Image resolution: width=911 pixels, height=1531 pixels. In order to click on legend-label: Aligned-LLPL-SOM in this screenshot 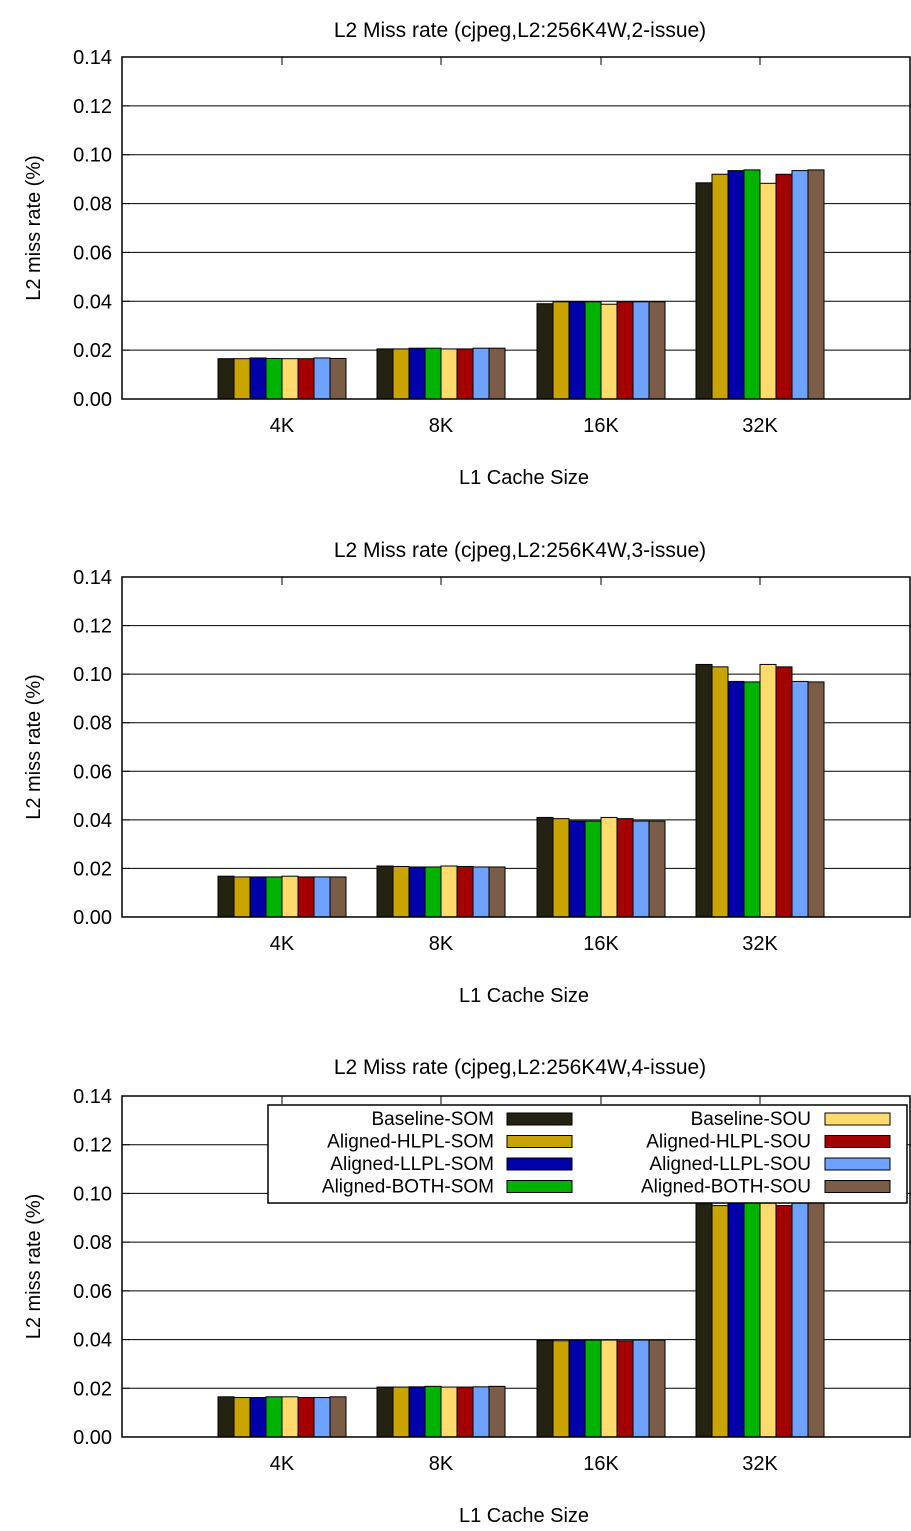, I will do `click(412, 1164)`.